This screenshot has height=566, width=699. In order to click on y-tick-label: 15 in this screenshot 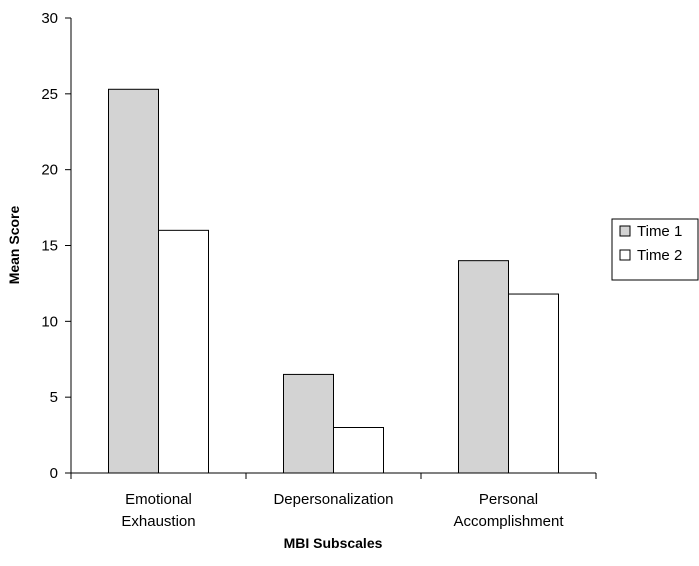, I will do `click(49, 246)`.